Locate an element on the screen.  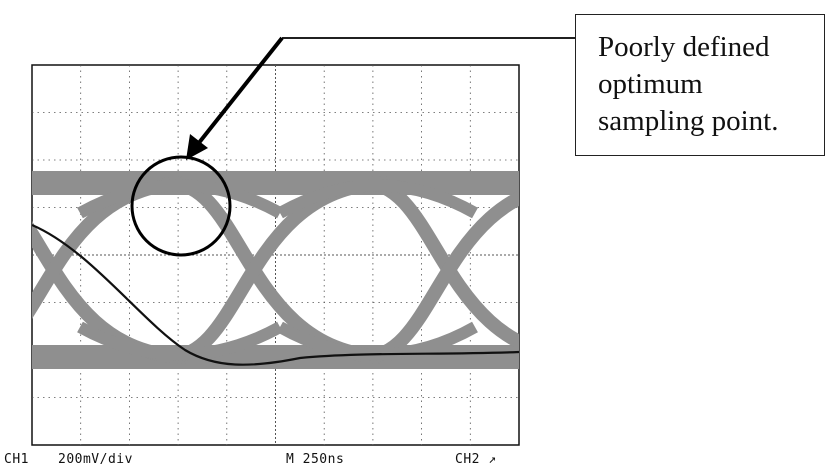
eye-lower-arc is located at coordinates (180, 341).